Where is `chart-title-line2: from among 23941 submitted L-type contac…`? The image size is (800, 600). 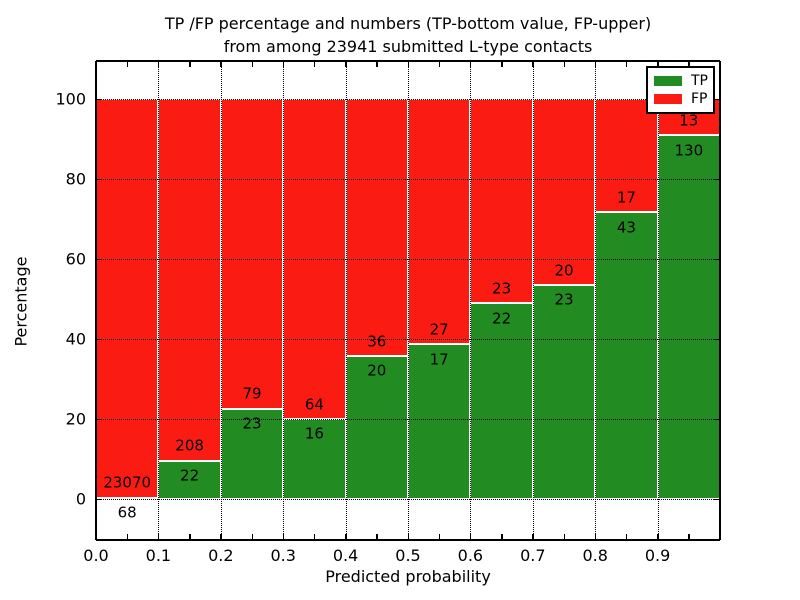
chart-title-line2: from among 23941 submitted L-type contac… is located at coordinates (408, 46).